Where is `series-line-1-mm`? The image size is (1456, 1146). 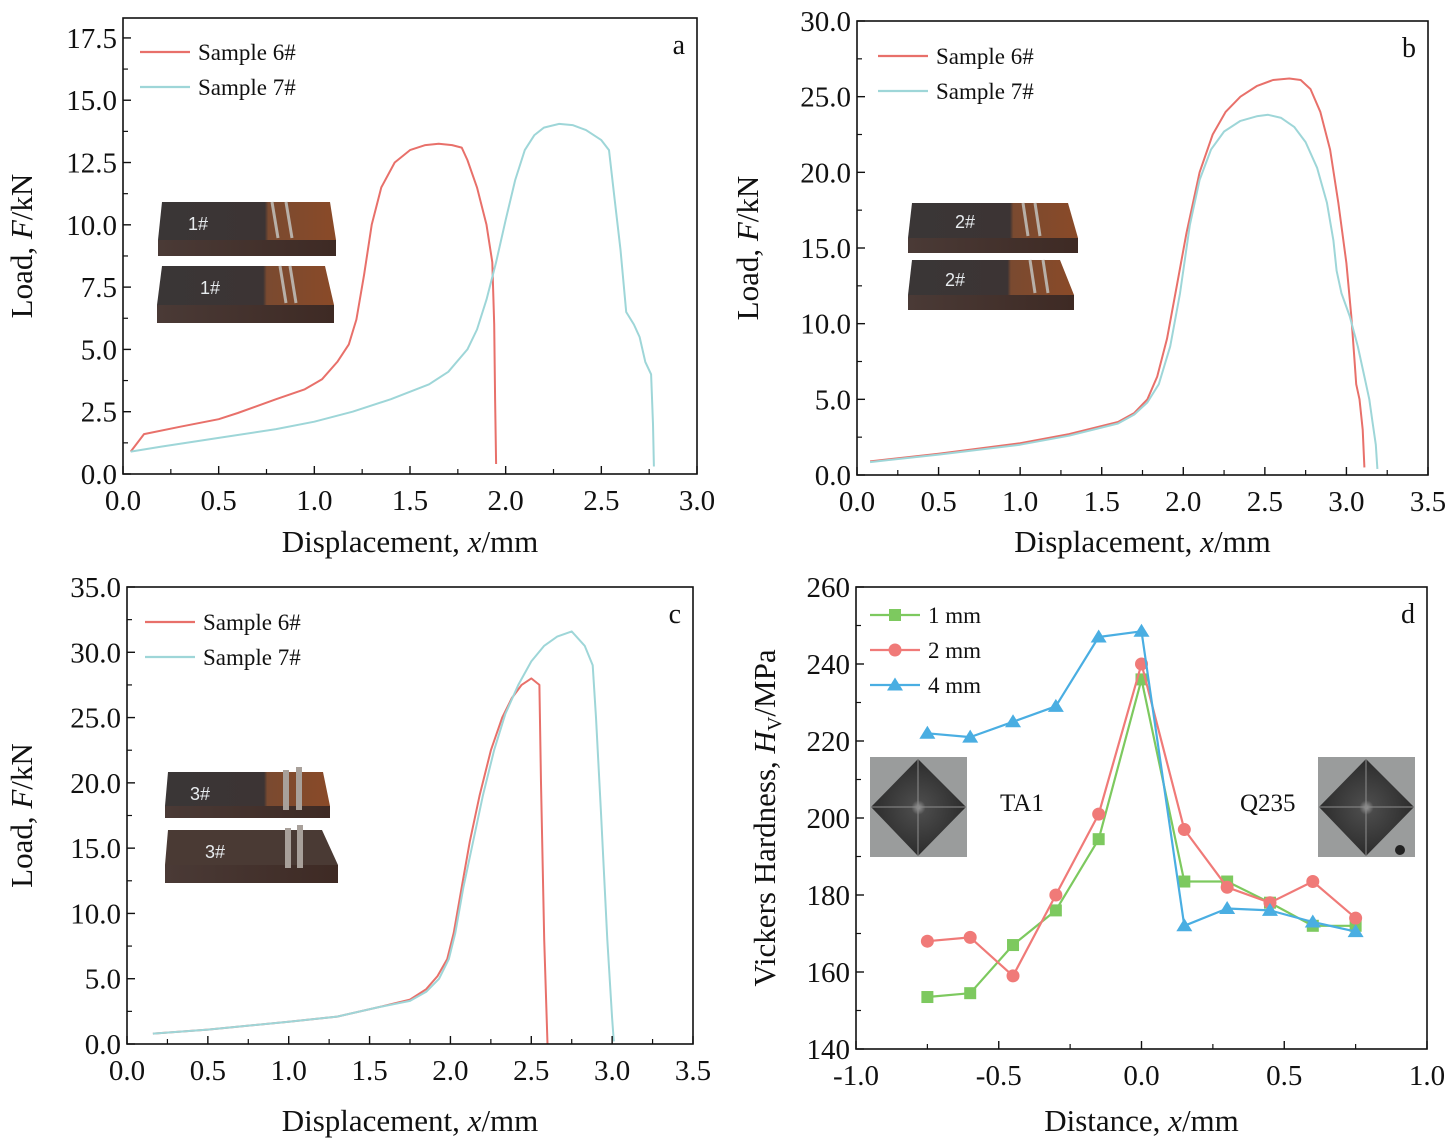
series-line-1-mm is located at coordinates (1141, 838).